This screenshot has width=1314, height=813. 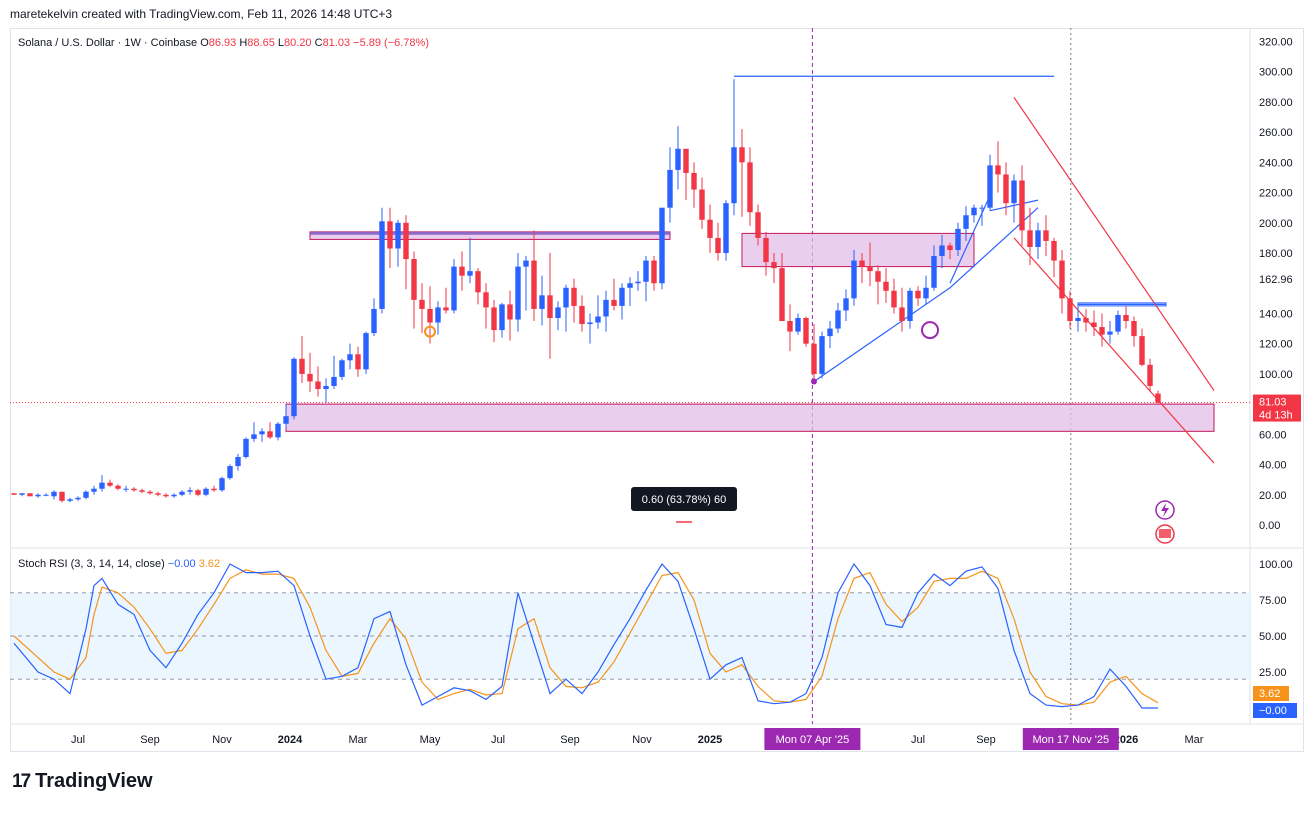 I want to click on orange-circle-marker, so click(x=430, y=331).